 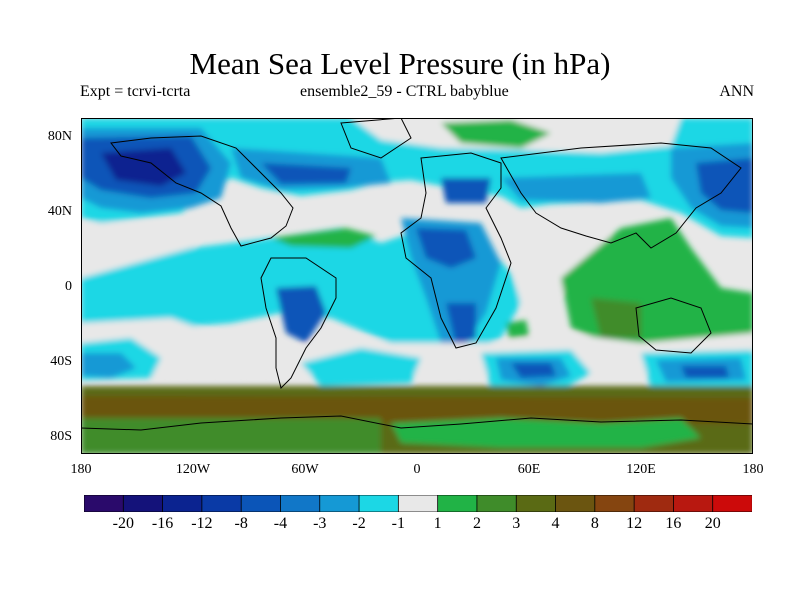 What do you see at coordinates (359, 523) in the screenshot?
I see `colorbar-label: -2` at bounding box center [359, 523].